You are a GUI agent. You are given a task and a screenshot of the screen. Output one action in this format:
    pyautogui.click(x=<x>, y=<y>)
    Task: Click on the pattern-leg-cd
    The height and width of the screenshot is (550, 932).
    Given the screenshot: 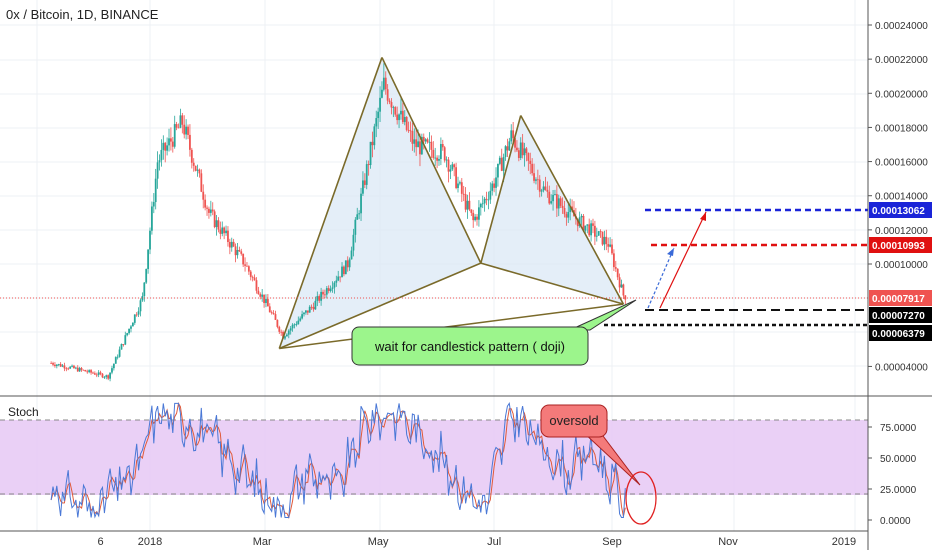 What is the action you would take?
    pyautogui.click(x=572, y=210)
    